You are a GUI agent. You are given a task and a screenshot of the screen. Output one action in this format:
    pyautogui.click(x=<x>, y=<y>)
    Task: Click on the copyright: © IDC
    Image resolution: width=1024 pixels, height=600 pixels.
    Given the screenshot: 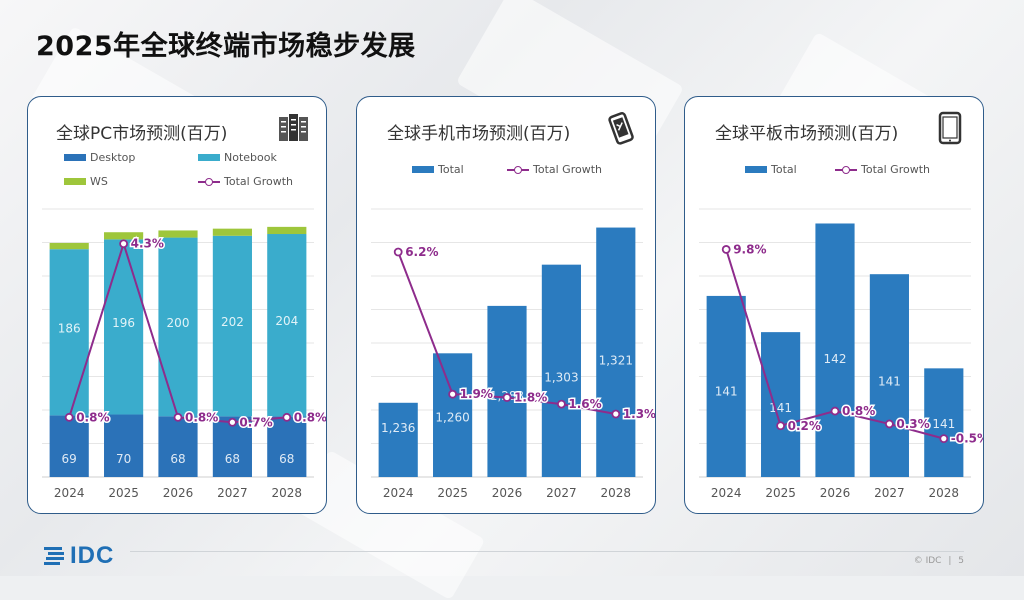 What is the action you would take?
    pyautogui.click(x=927, y=561)
    